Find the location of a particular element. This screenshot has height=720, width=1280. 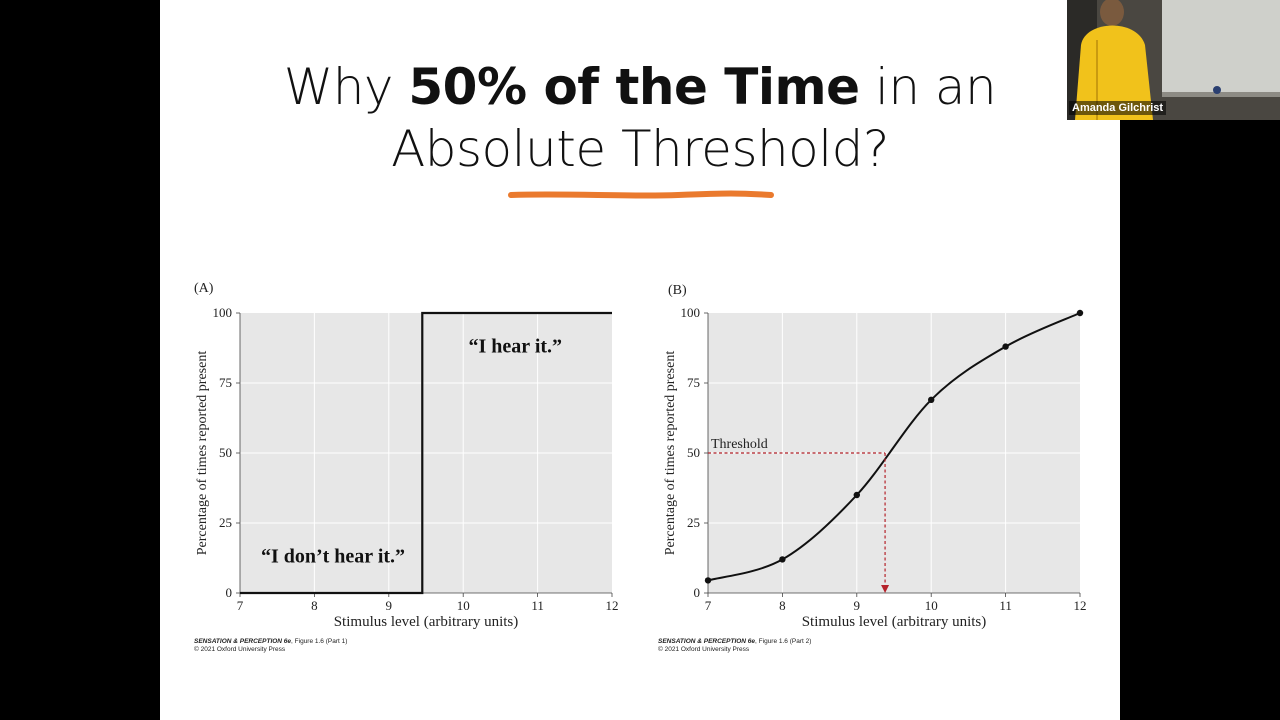

chart-b-x-axis-label: Stimulus level (arbitrary units) is located at coordinates (894, 622).